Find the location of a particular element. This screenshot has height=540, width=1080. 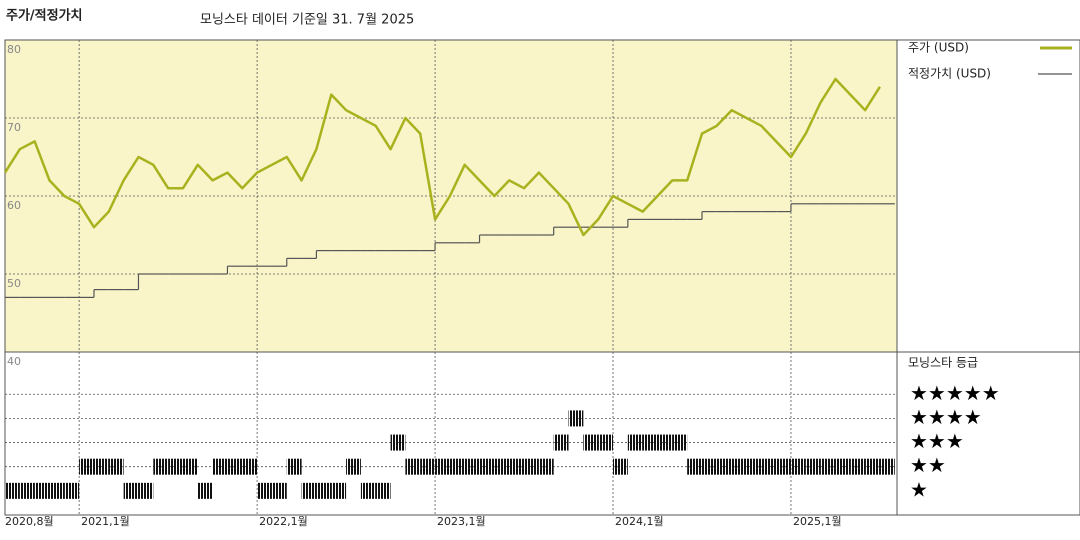

y-tick-label: 70 is located at coordinates (14, 127).